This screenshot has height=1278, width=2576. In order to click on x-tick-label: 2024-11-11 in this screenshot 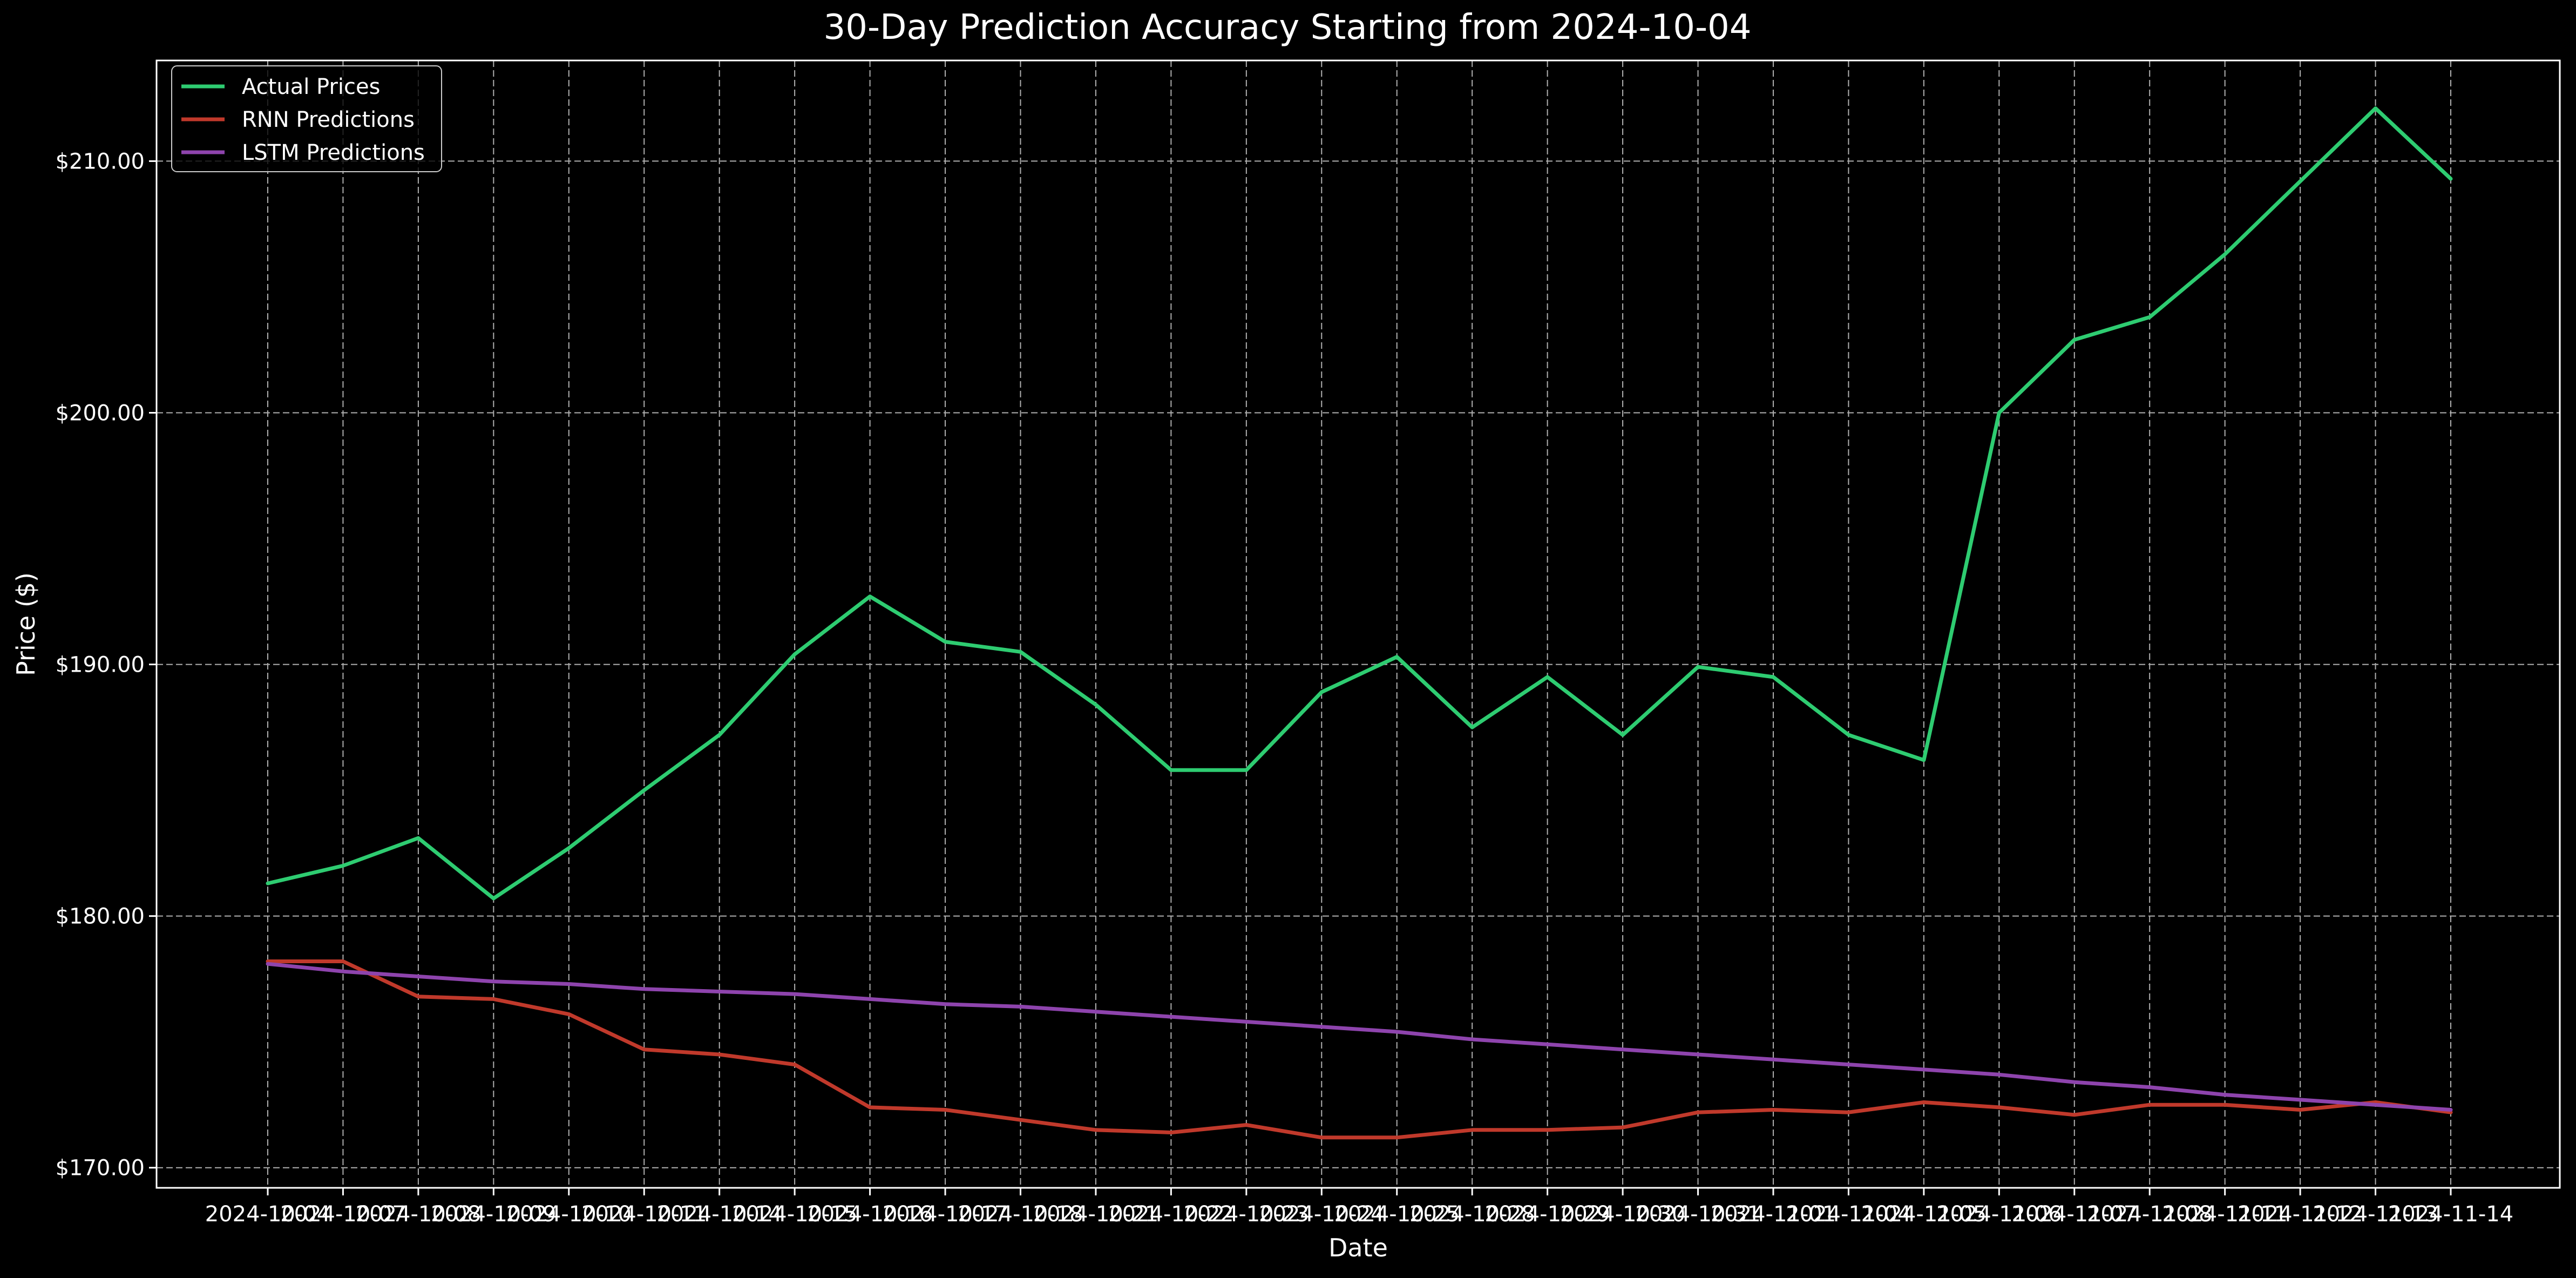, I will do `click(2224, 1214)`.